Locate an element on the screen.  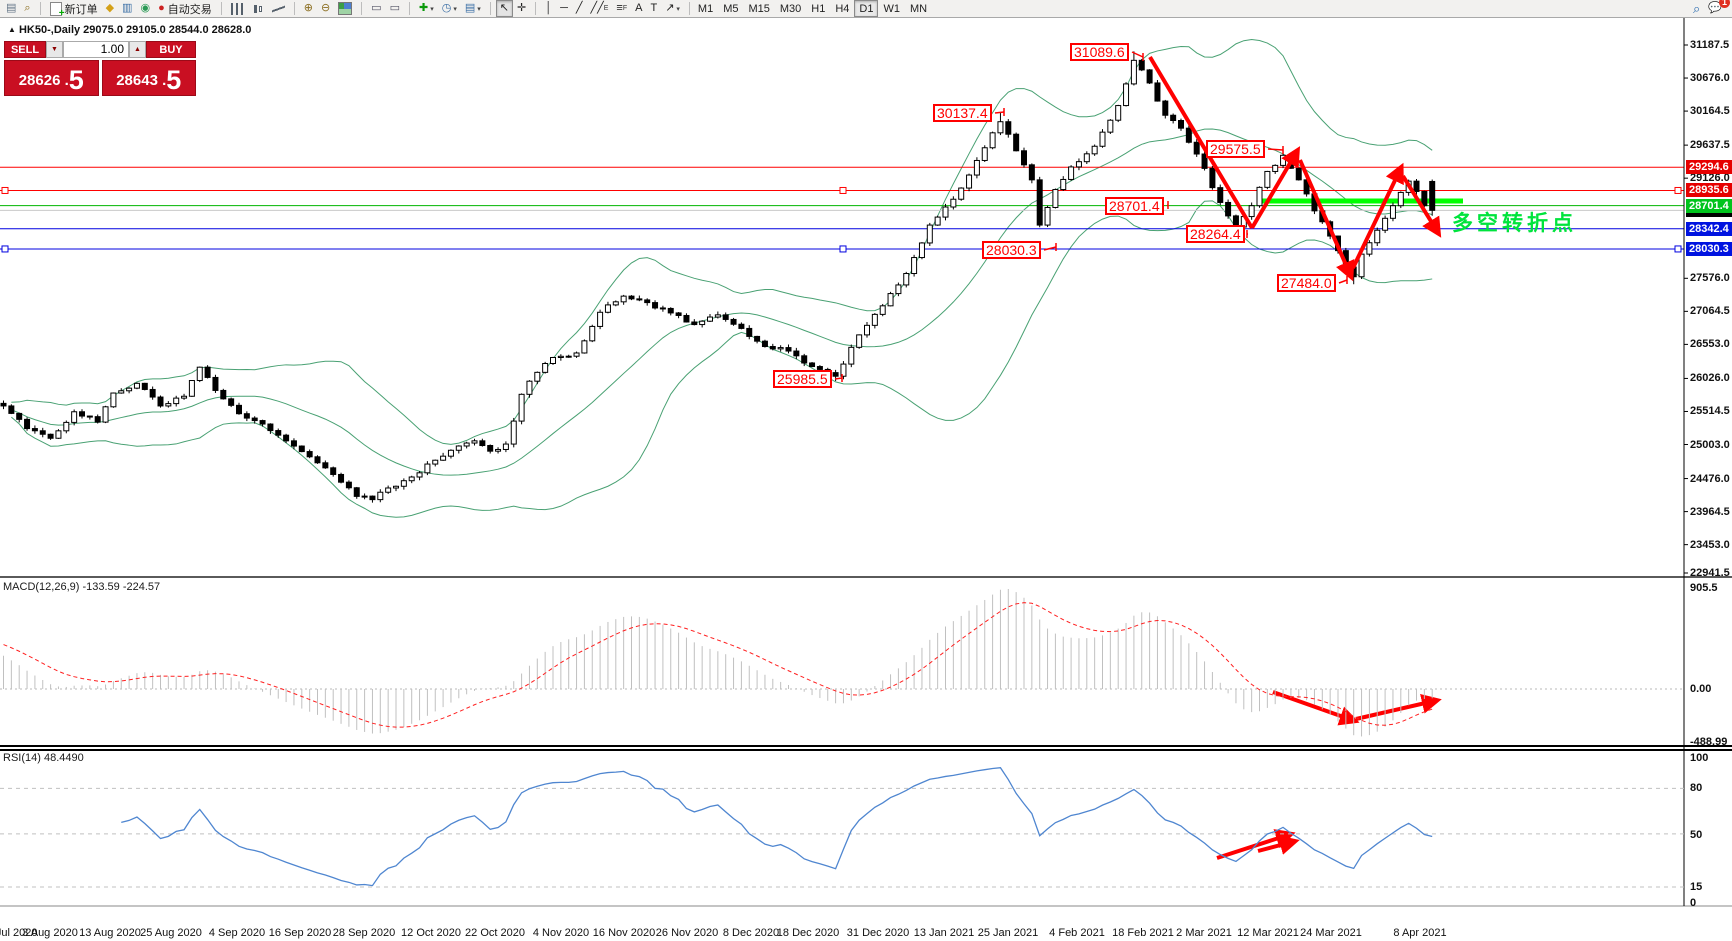
profile-search-icon: ⌕ is located at coordinates (27, 8).